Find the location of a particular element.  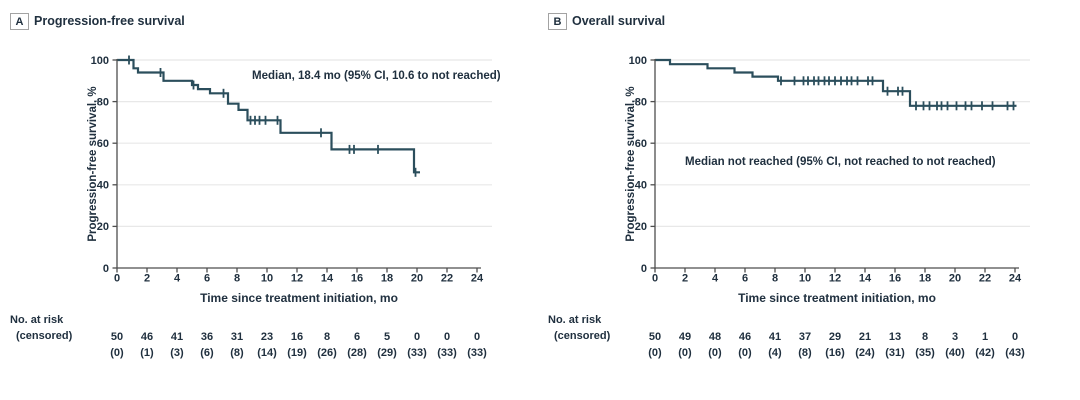

censored-count: (14) is located at coordinates (267, 353).